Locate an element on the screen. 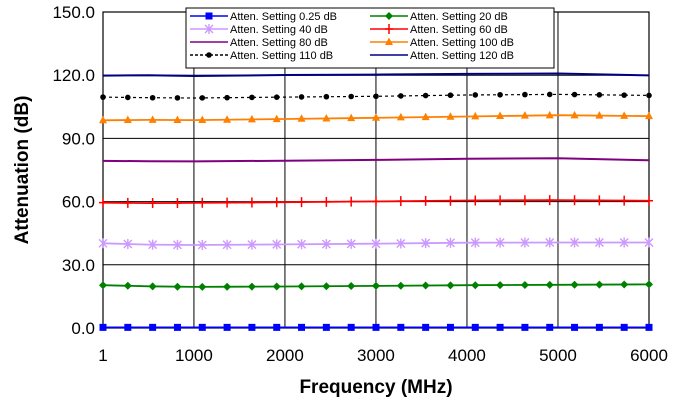 The width and height of the screenshot is (692, 404). x-axis-title: Frequency (MHz) is located at coordinates (375, 387).